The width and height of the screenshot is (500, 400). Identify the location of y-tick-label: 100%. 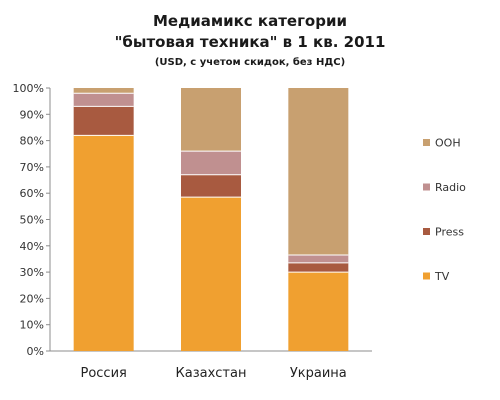
(28, 88).